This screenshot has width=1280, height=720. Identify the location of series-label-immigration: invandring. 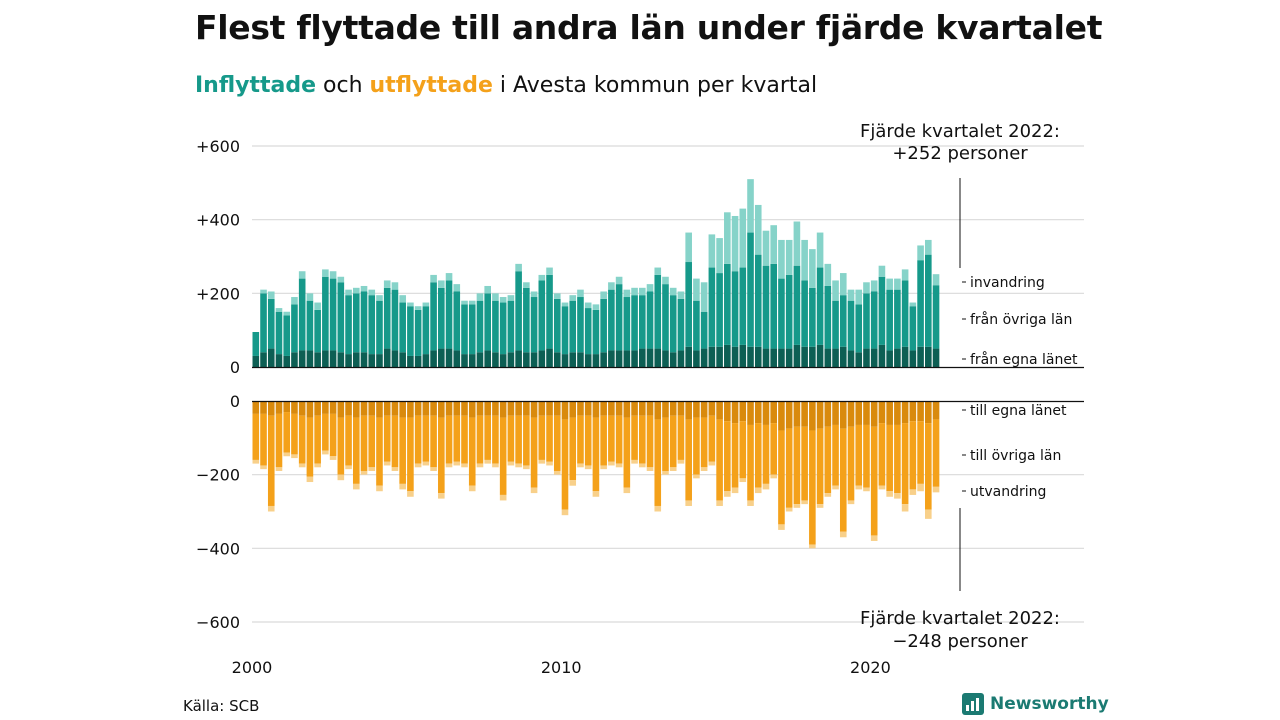
(1007, 283).